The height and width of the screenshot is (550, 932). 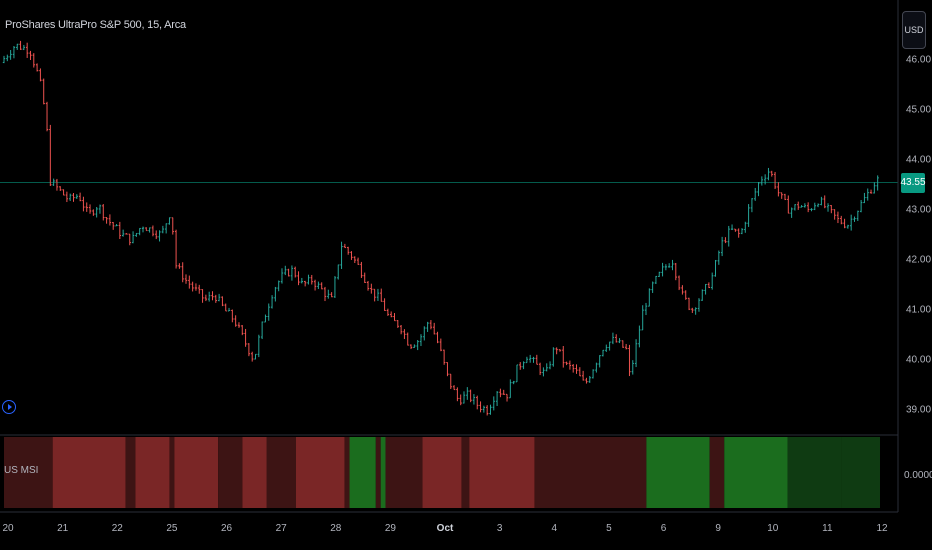 What do you see at coordinates (554, 528) in the screenshot?
I see `time-tick: 4` at bounding box center [554, 528].